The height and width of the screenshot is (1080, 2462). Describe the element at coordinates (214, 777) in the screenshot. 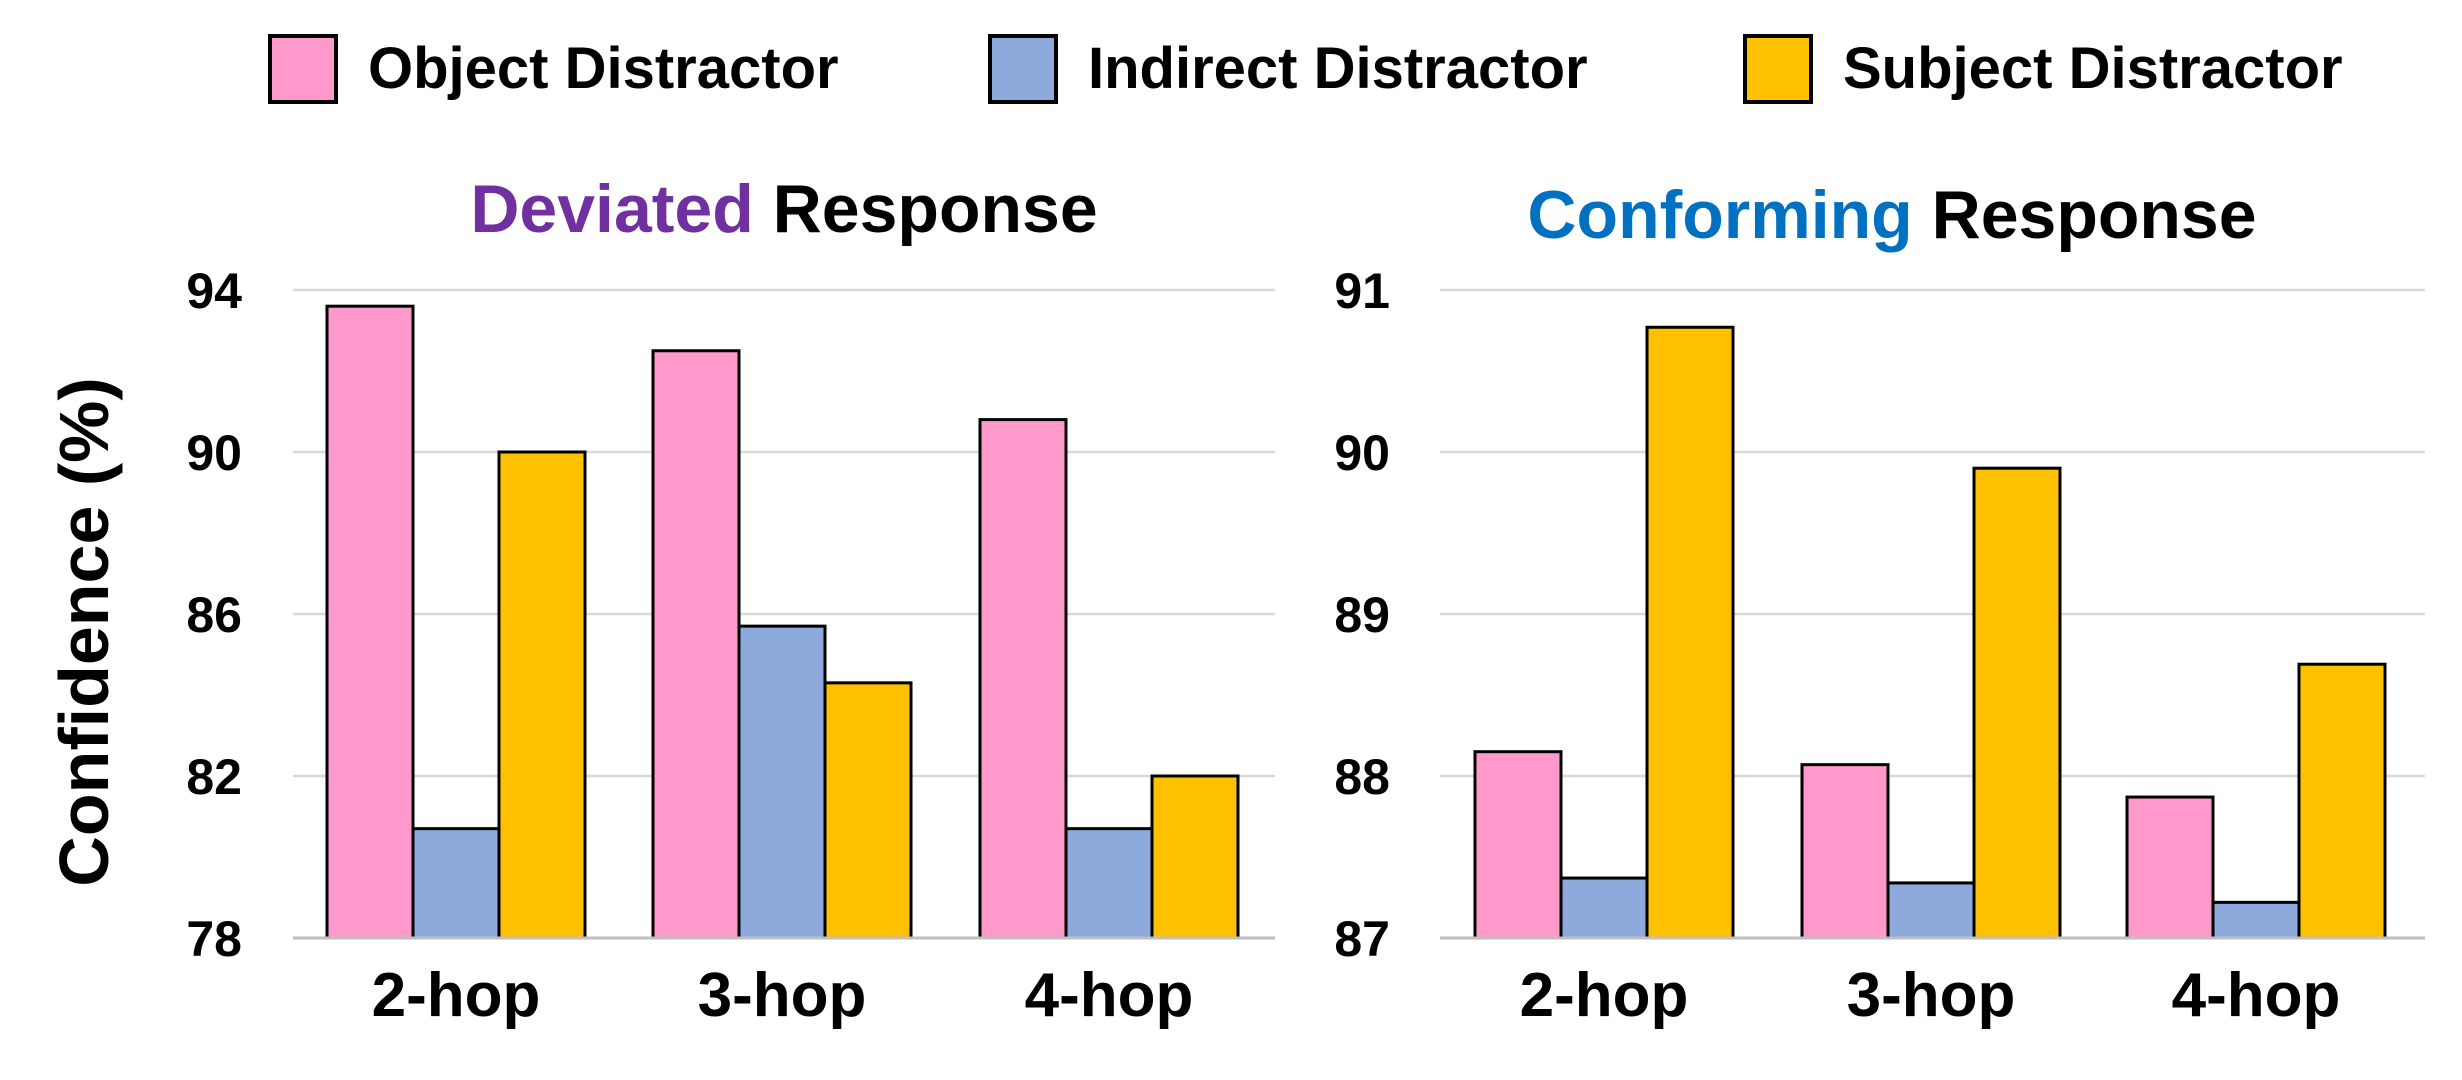

I see `y-tick-label: 82` at that location.